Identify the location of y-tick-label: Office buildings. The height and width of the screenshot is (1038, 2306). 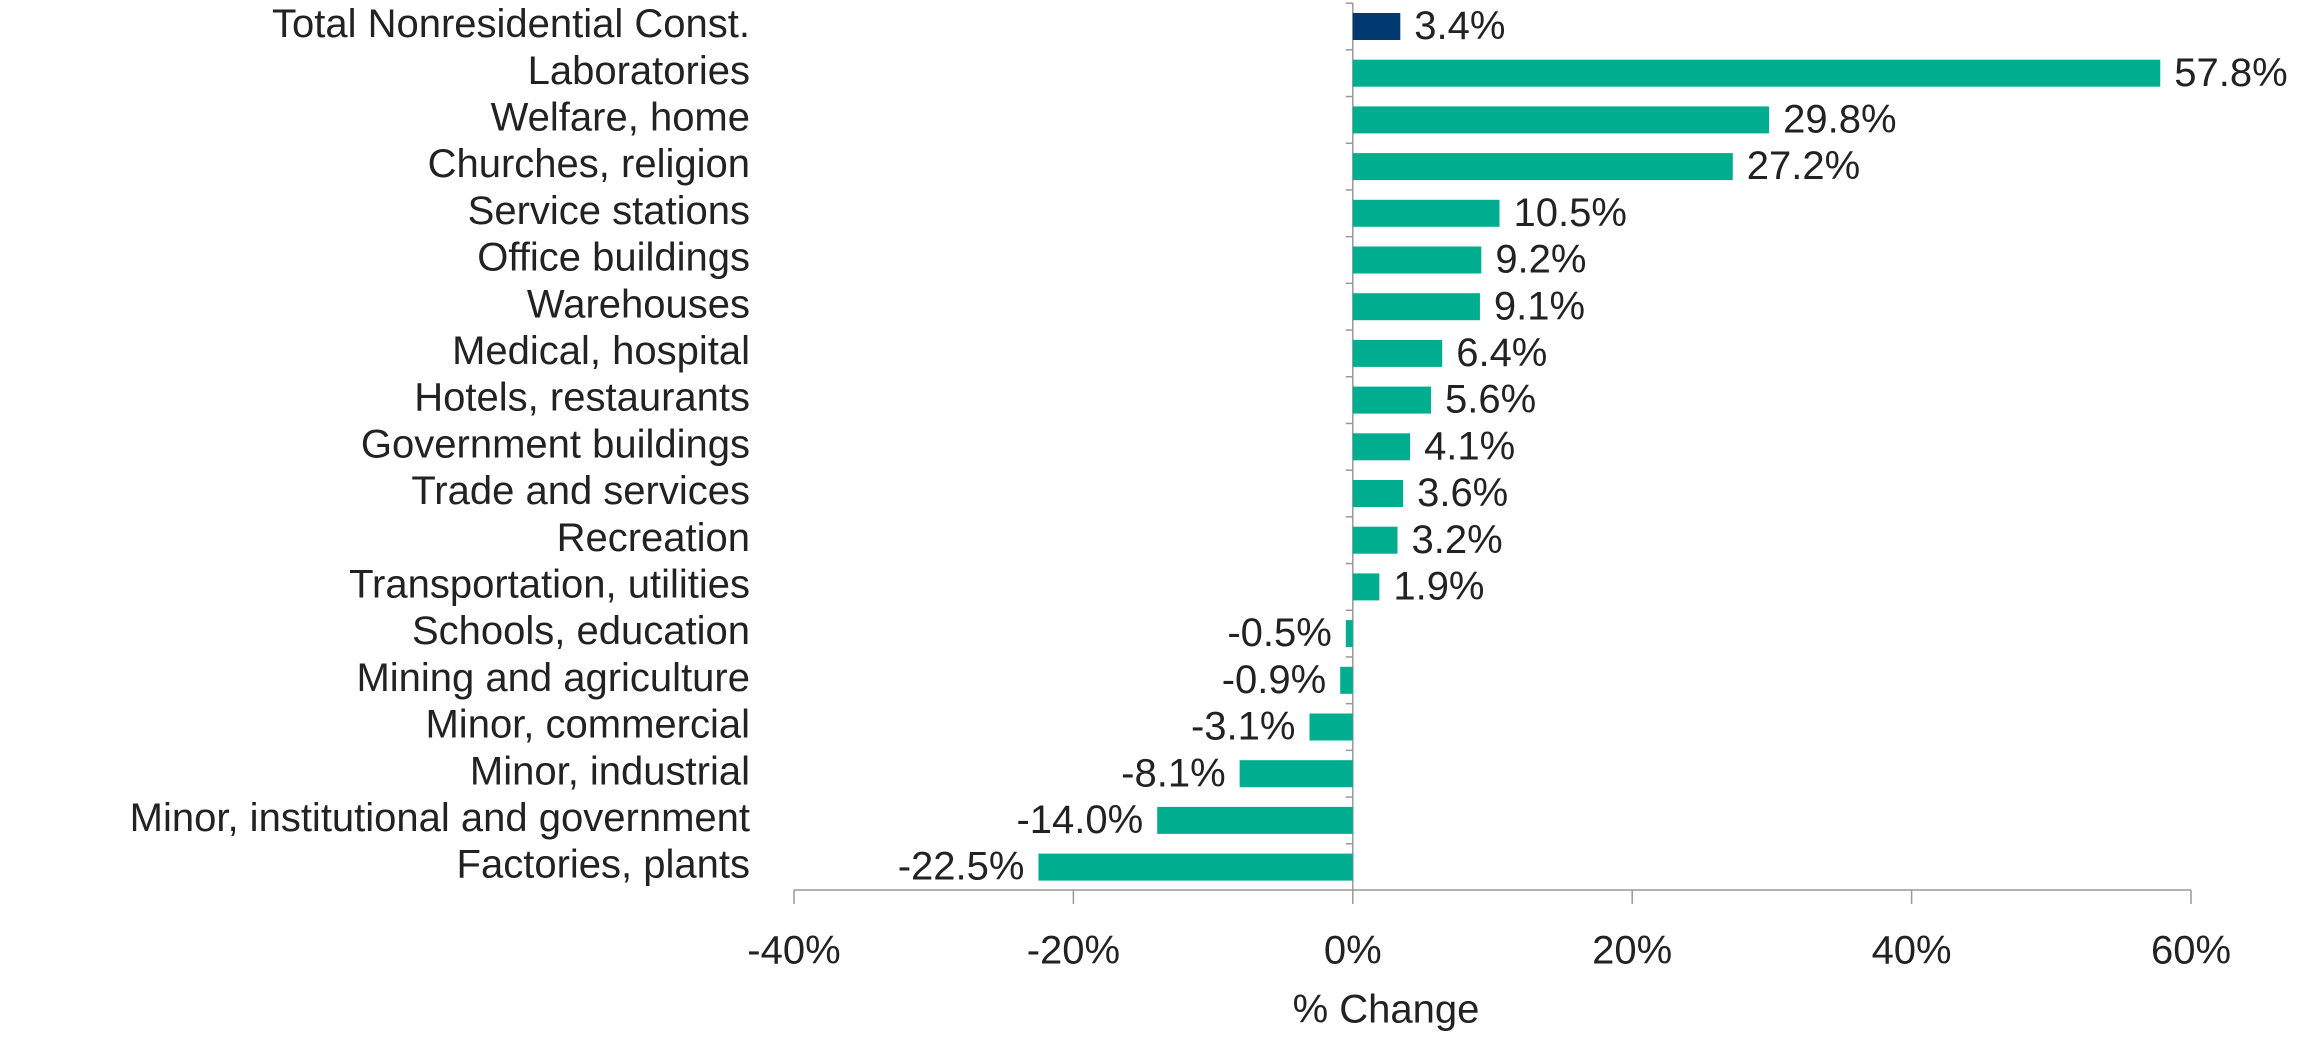
(613, 258).